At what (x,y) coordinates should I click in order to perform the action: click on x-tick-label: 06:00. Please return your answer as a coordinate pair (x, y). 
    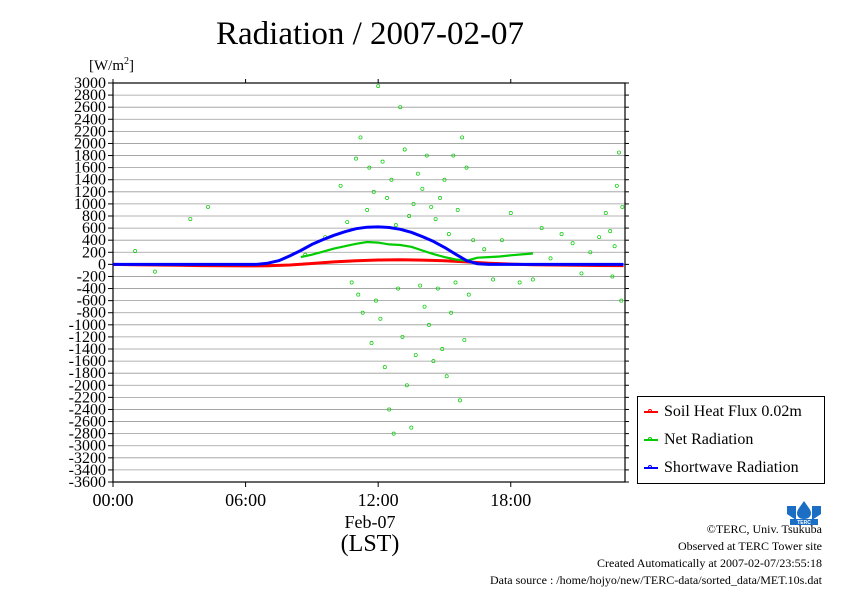
    Looking at the image, I should click on (245, 500).